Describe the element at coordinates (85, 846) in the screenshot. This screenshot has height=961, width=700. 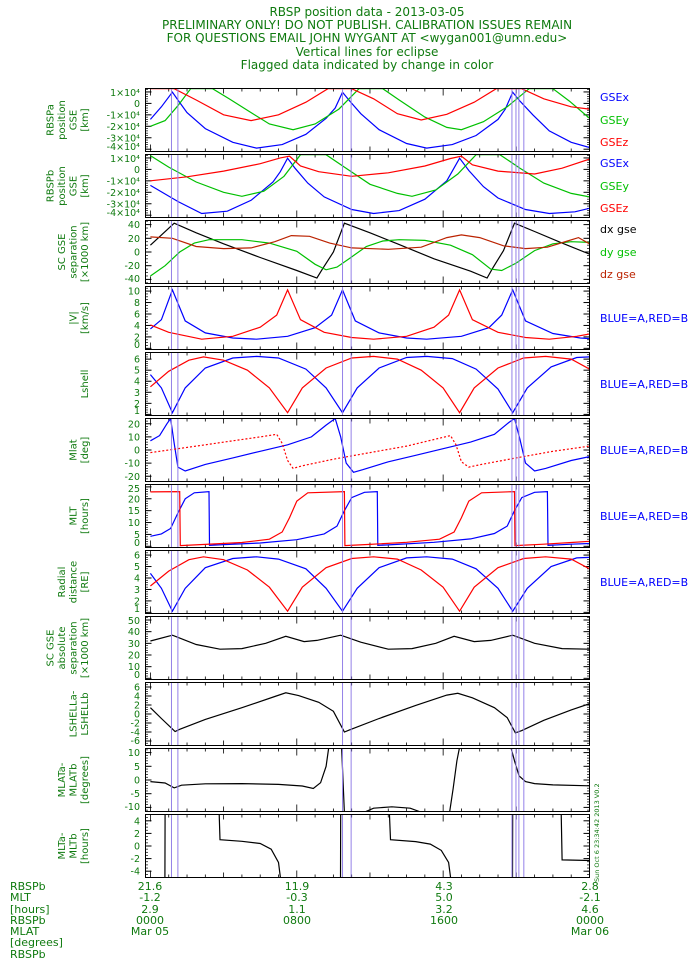
I see `y-axis-title: [hours]` at that location.